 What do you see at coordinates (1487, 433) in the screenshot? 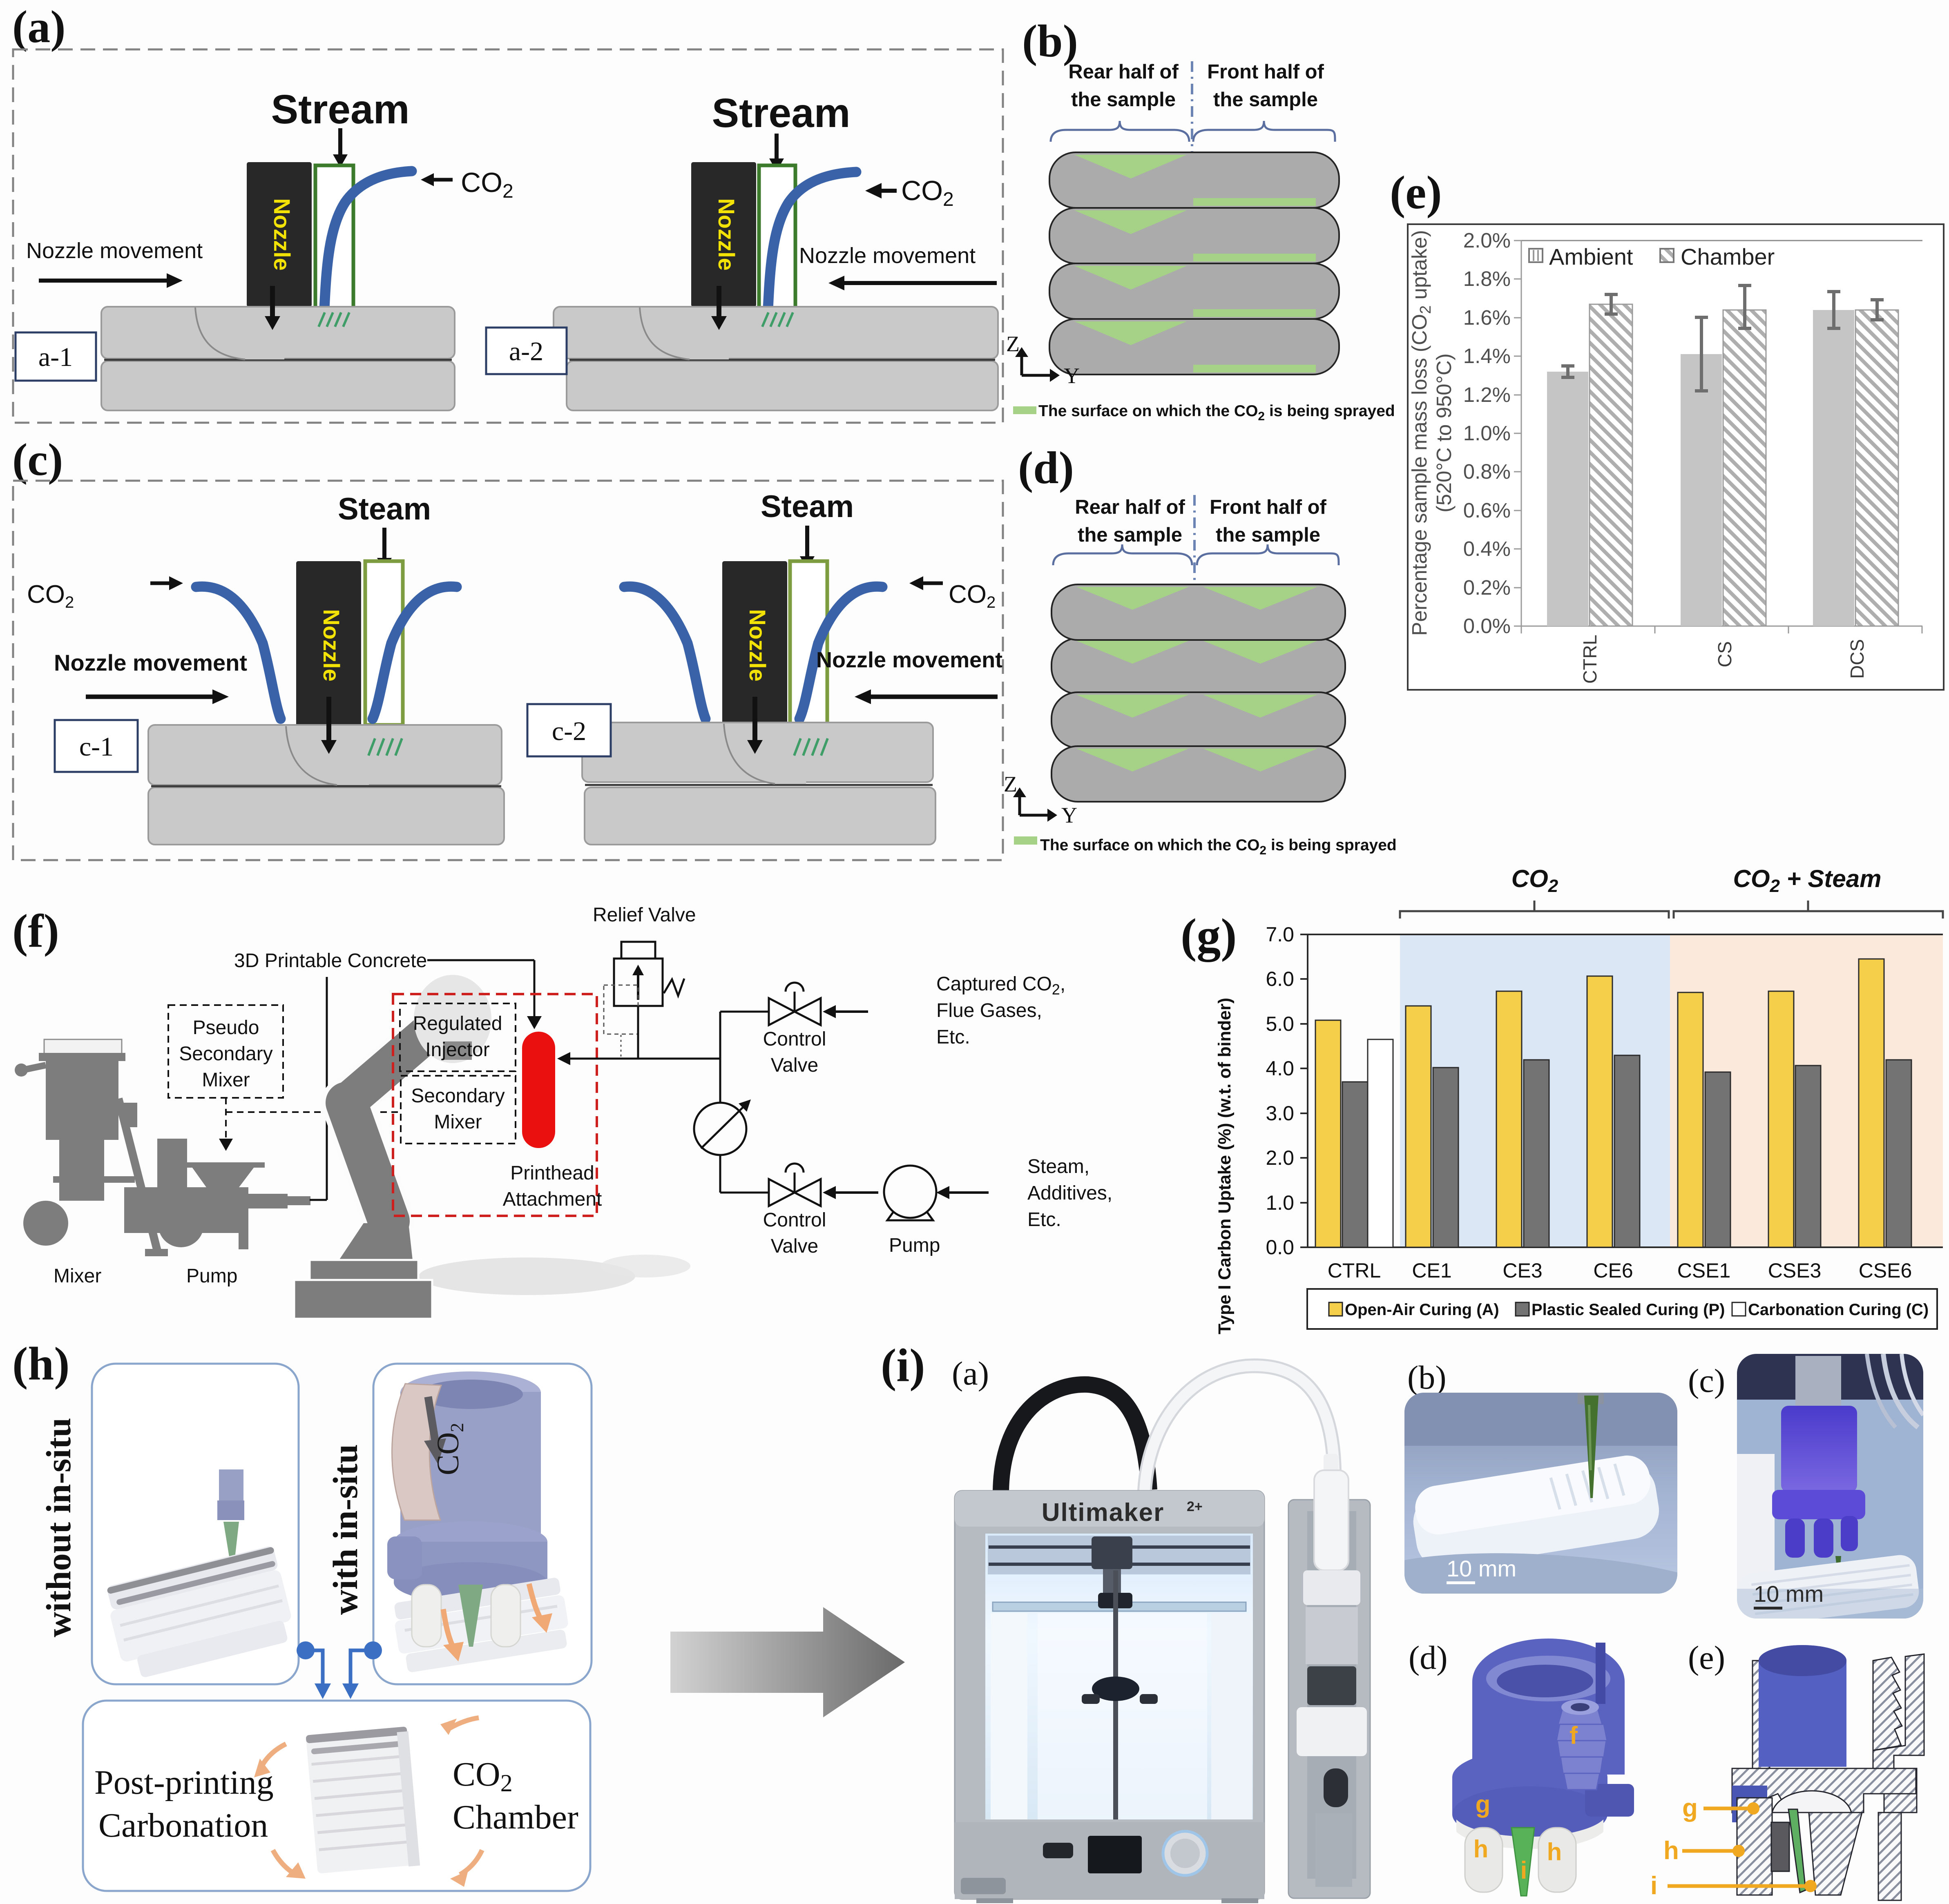
I see `svg-text: 1.0%` at bounding box center [1487, 433].